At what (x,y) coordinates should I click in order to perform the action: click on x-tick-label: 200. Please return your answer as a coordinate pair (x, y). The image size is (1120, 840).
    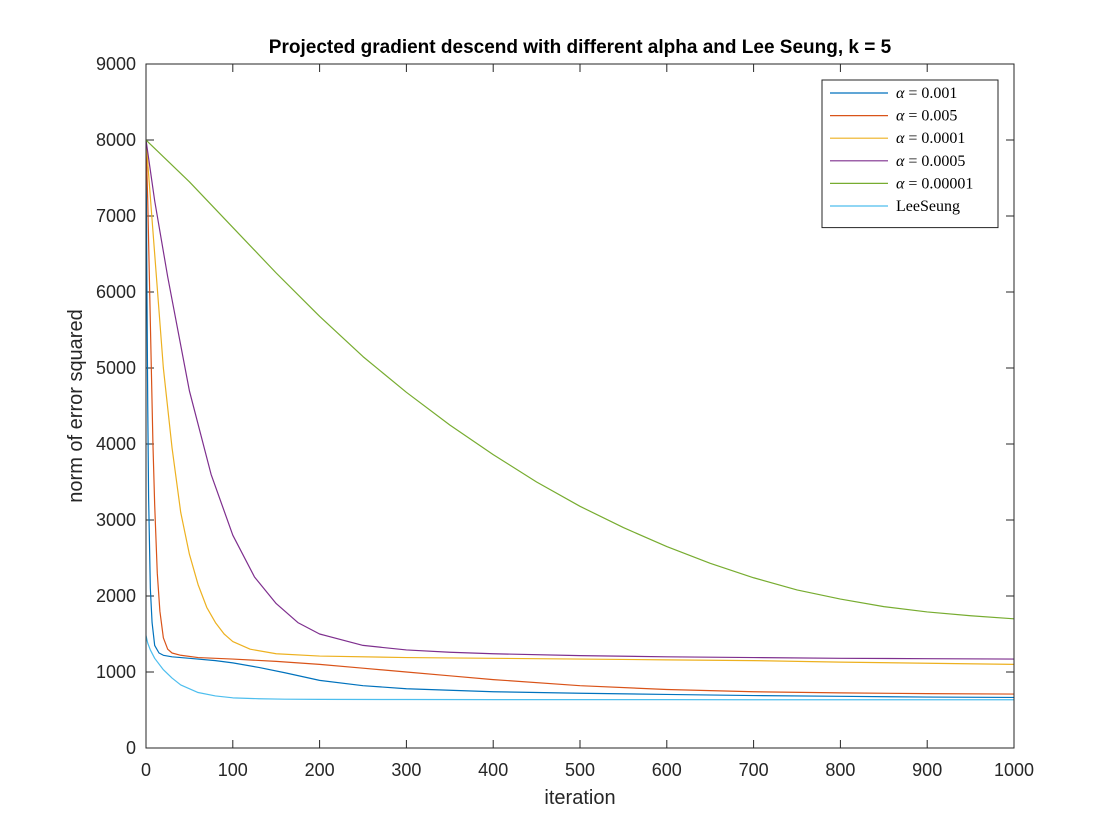
    Looking at the image, I should click on (320, 770).